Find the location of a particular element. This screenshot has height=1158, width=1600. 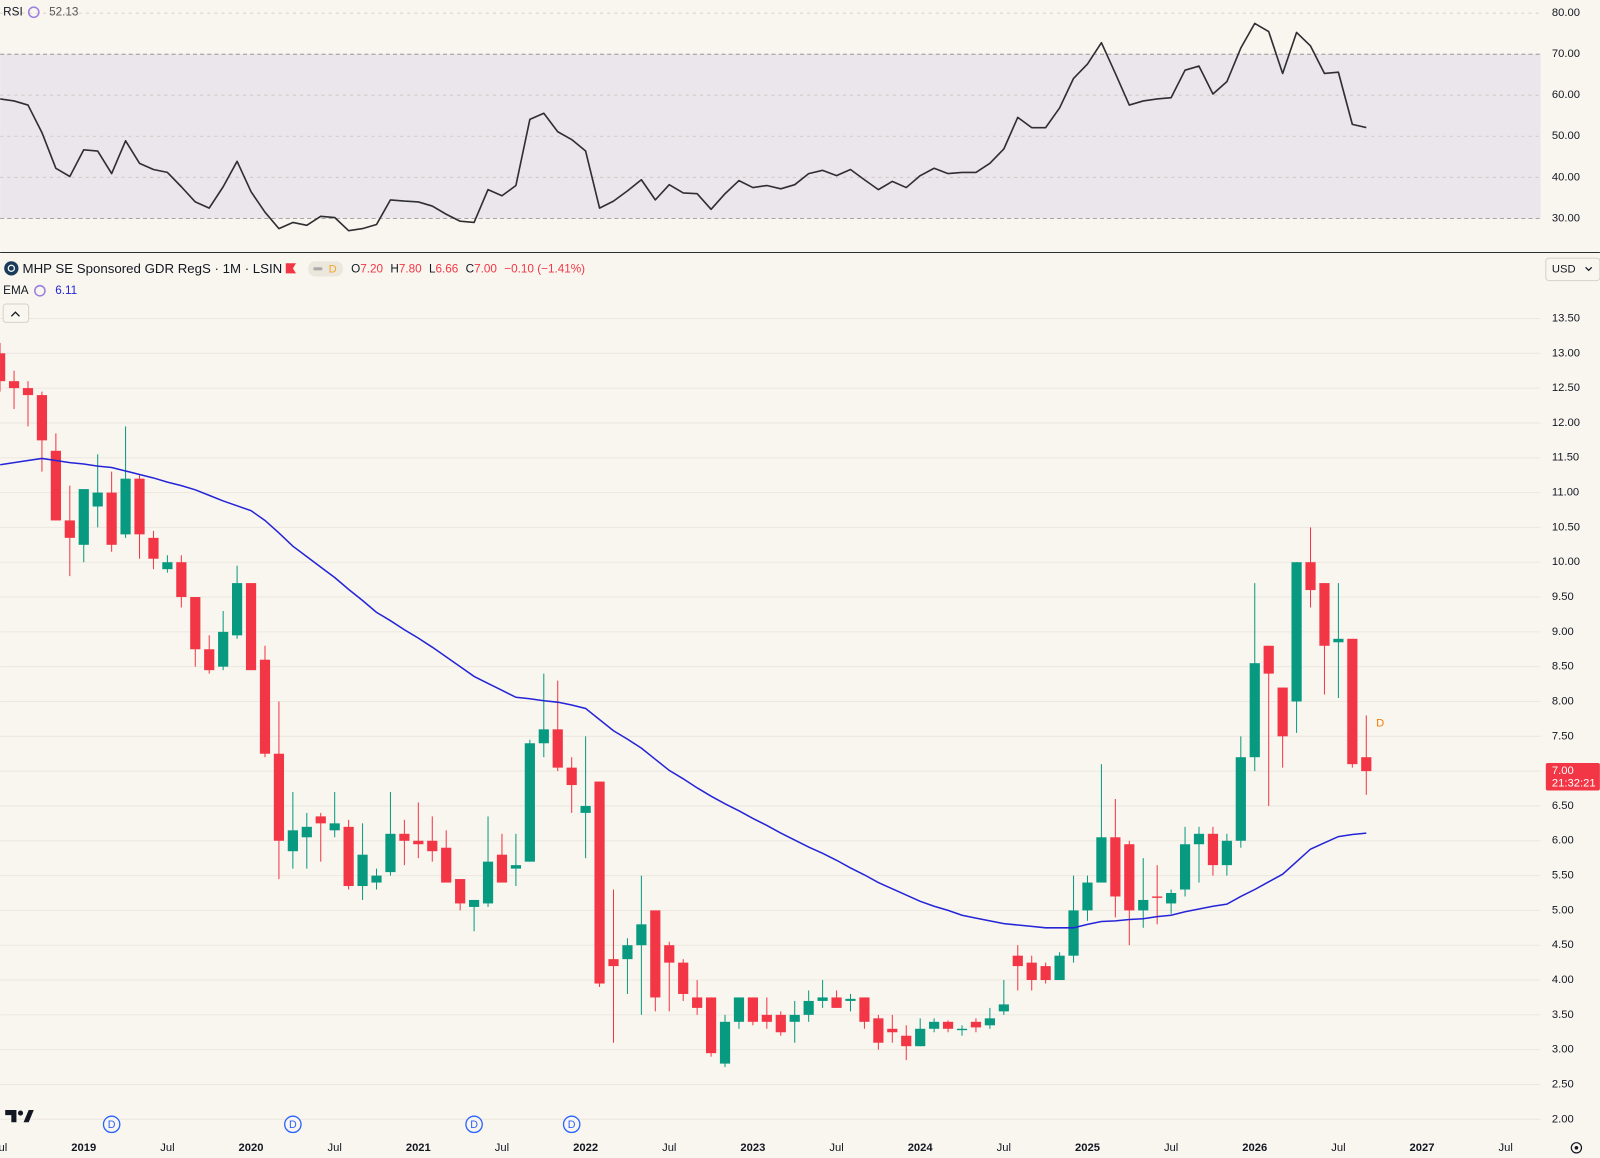

x-tick-label: 2025 is located at coordinates (1087, 1148).